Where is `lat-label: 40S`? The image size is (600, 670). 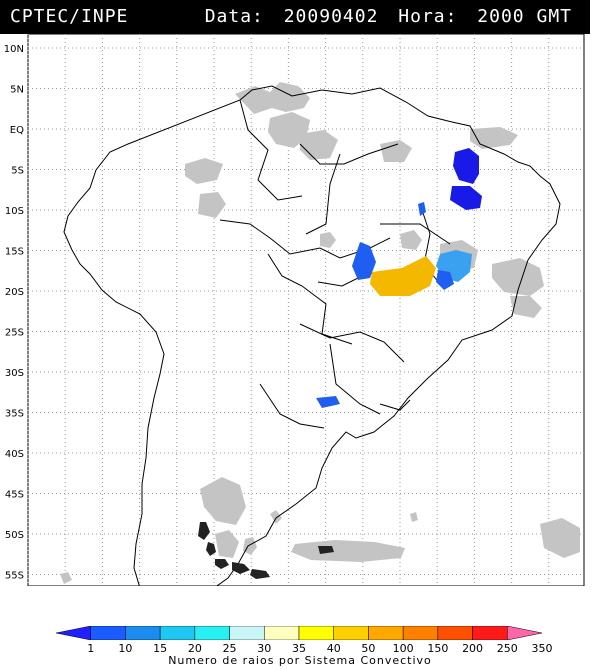 lat-label: 40S is located at coordinates (14, 454).